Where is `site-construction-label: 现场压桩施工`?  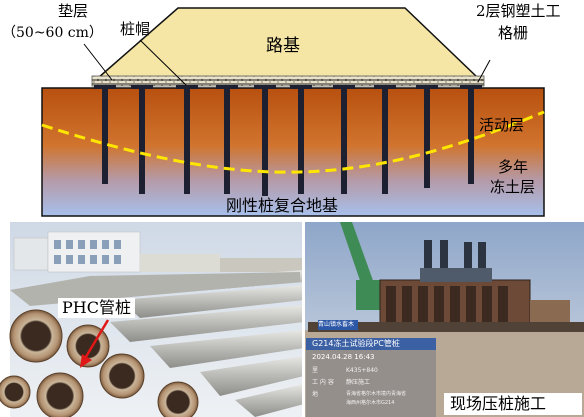
site-construction-label: 现场压桩施工 is located at coordinates (498, 403).